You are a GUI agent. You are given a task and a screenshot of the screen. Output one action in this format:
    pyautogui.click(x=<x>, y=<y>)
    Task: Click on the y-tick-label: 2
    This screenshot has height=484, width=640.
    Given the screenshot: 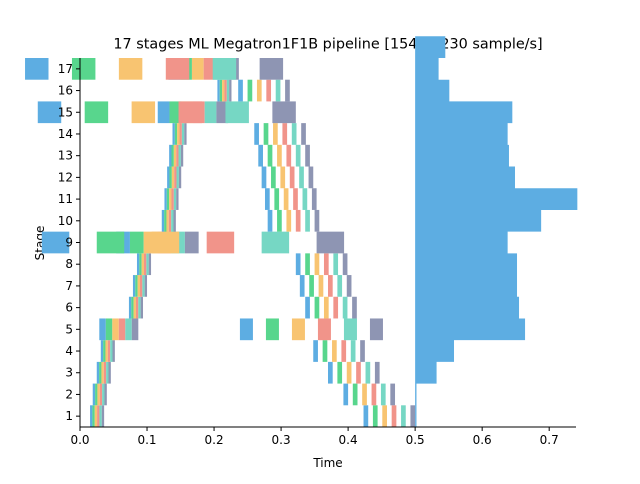 What is the action you would take?
    pyautogui.click(x=69, y=394)
    